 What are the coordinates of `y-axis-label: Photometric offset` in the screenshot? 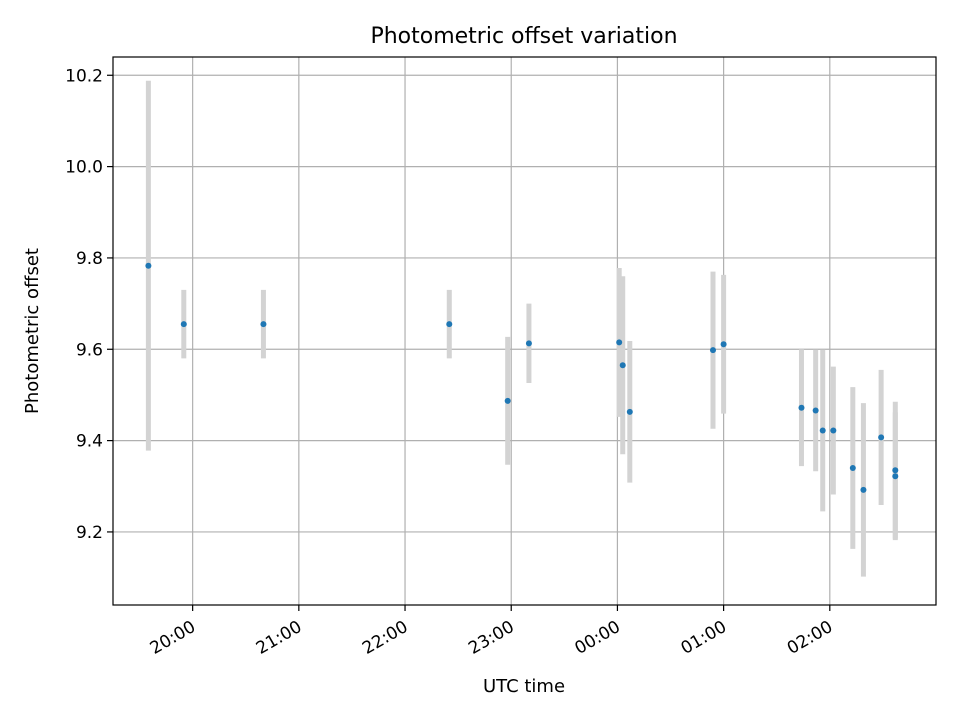 It's located at (32, 331).